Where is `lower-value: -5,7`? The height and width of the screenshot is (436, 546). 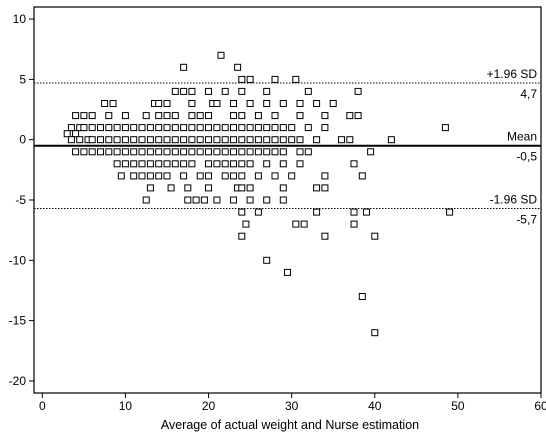
lower-value: -5,7 is located at coordinates (526, 219).